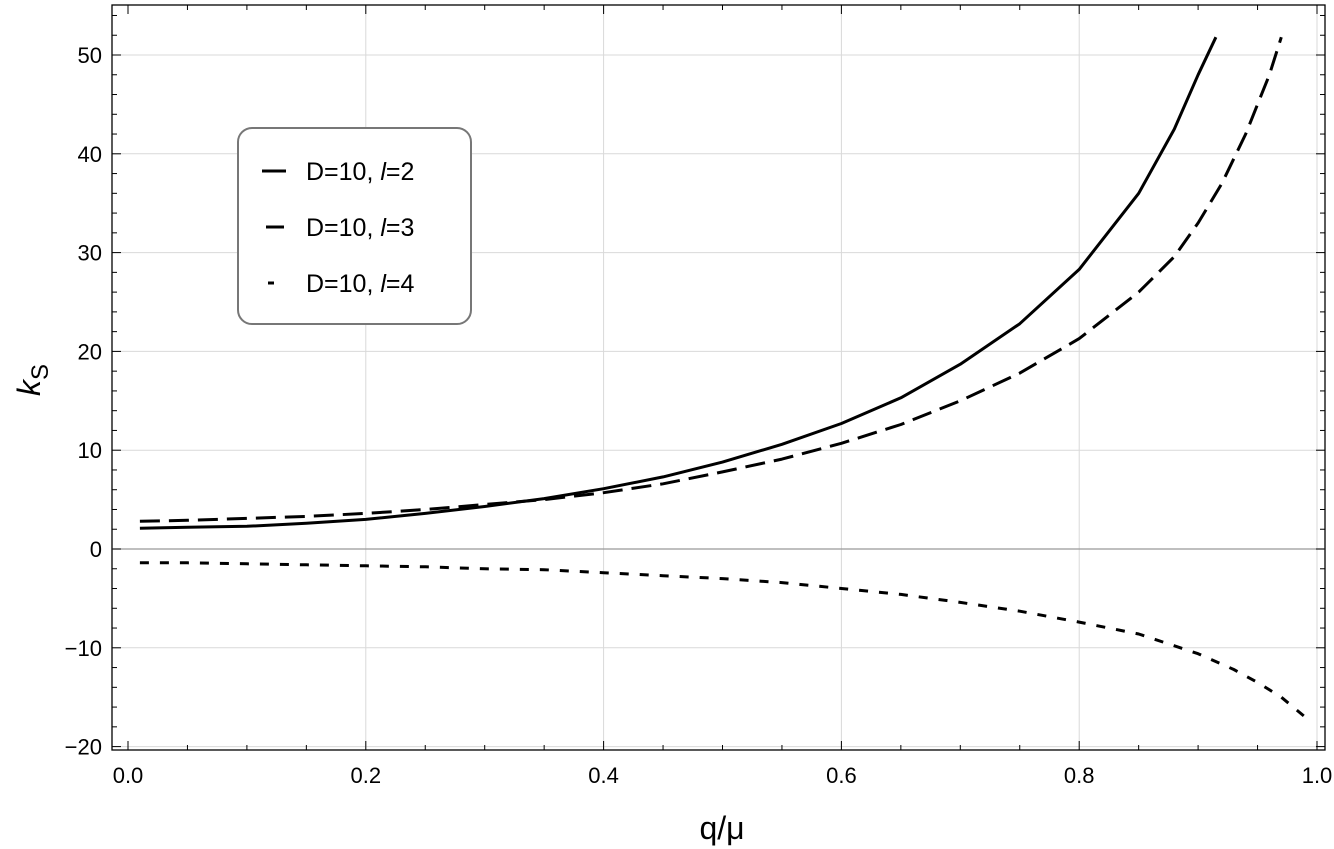 This screenshot has height=849, width=1334. I want to click on legend-label-2: D=10, l=3, so click(360, 228).